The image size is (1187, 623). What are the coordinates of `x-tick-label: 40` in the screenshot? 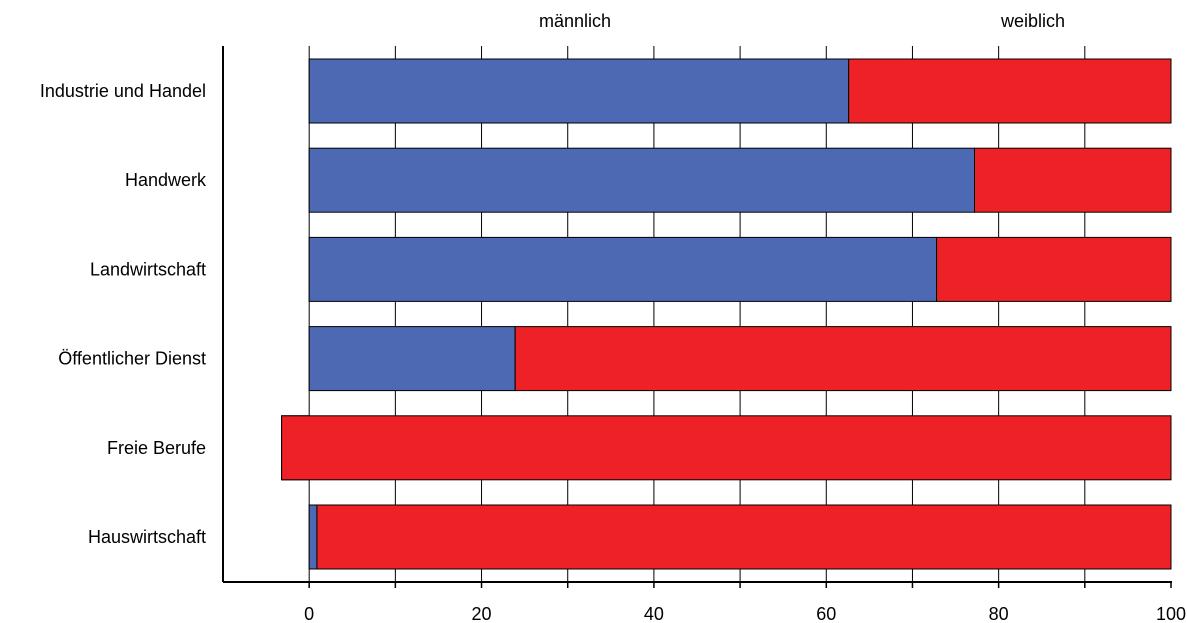 It's located at (654, 613).